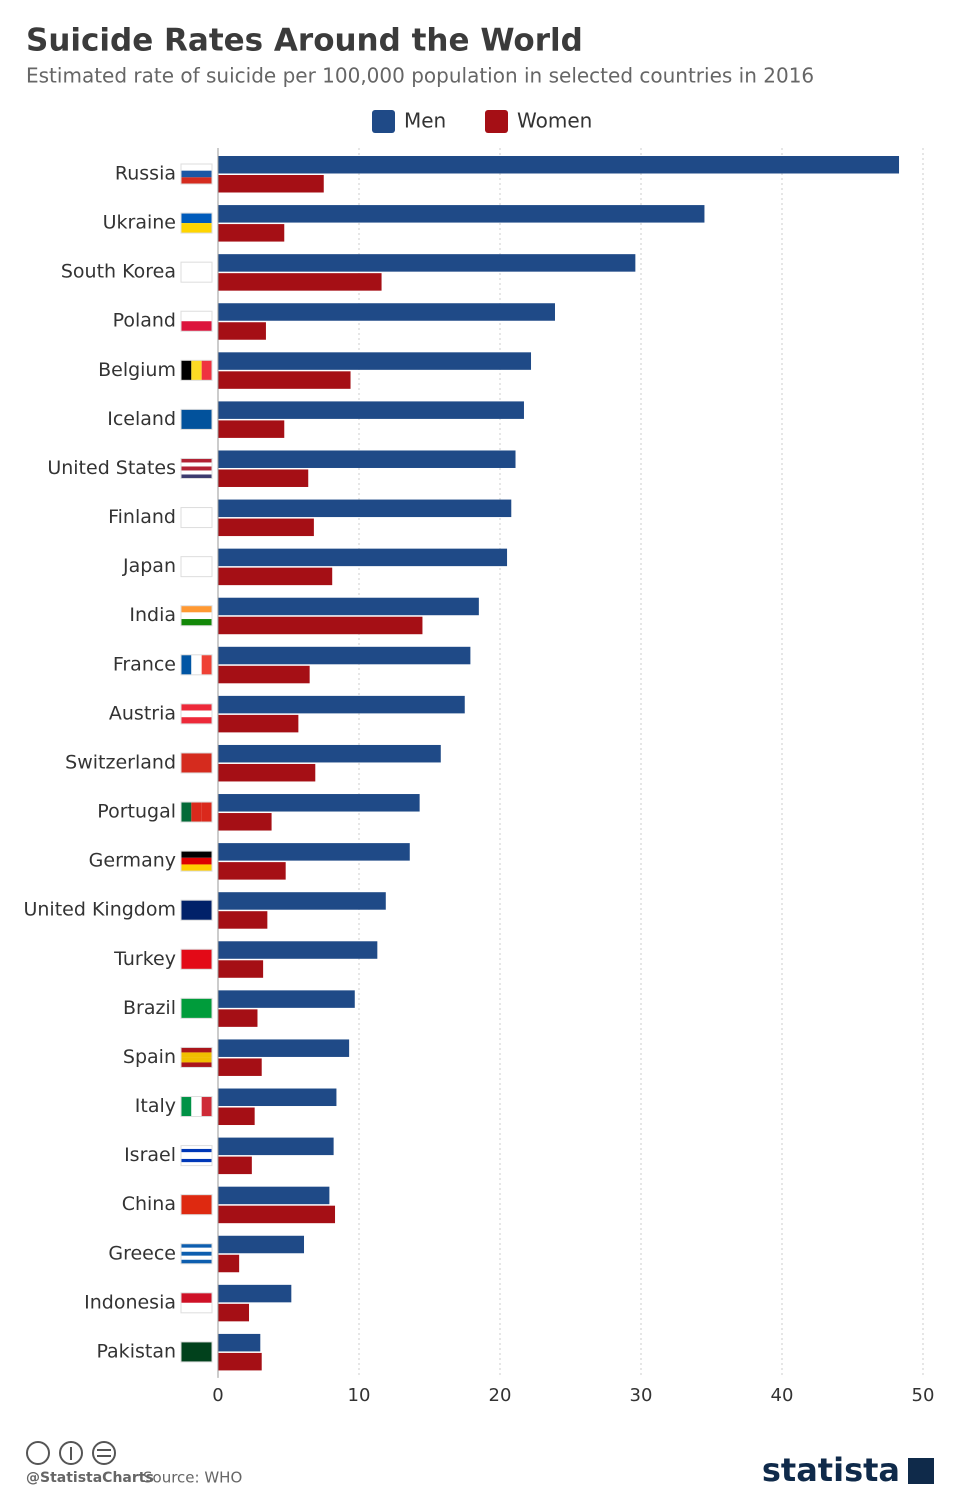  I want to click on x-tick-label: 50, so click(923, 1395).